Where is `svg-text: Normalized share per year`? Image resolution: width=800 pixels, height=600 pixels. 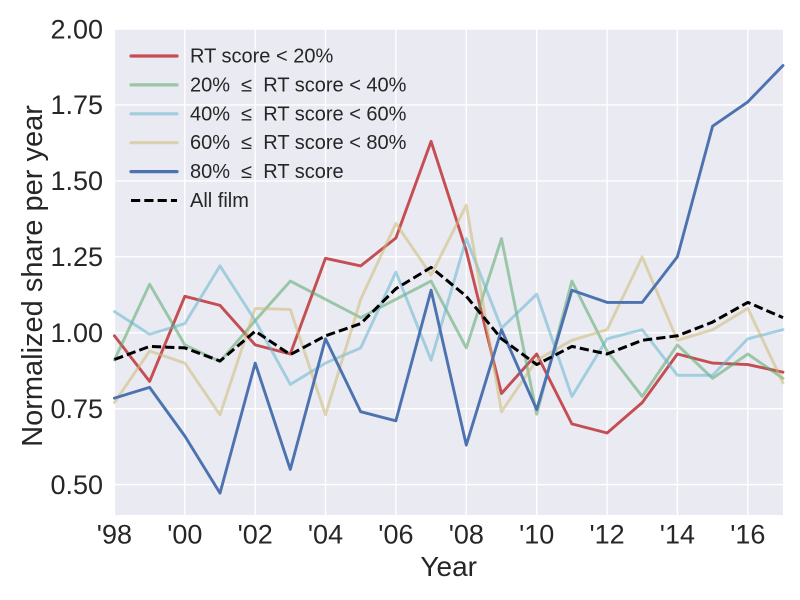 svg-text: Normalized share per year is located at coordinates (33, 276).